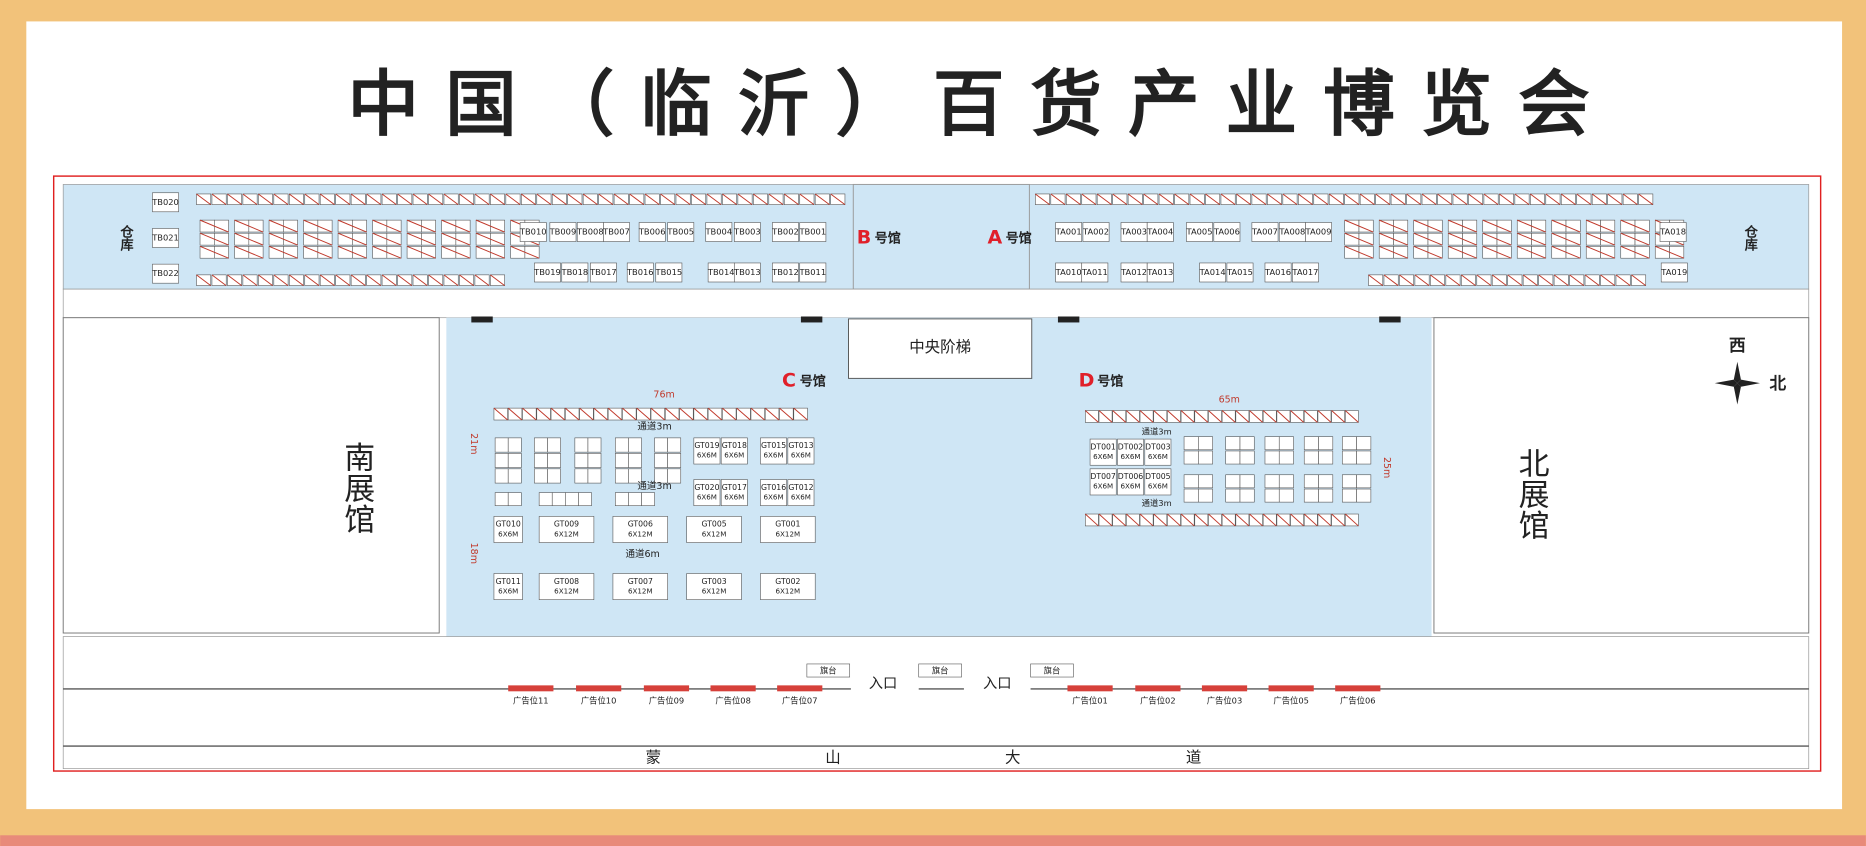 The width and height of the screenshot is (1866, 846). Describe the element at coordinates (531, 688) in the screenshot. I see `ad-slot` at that location.